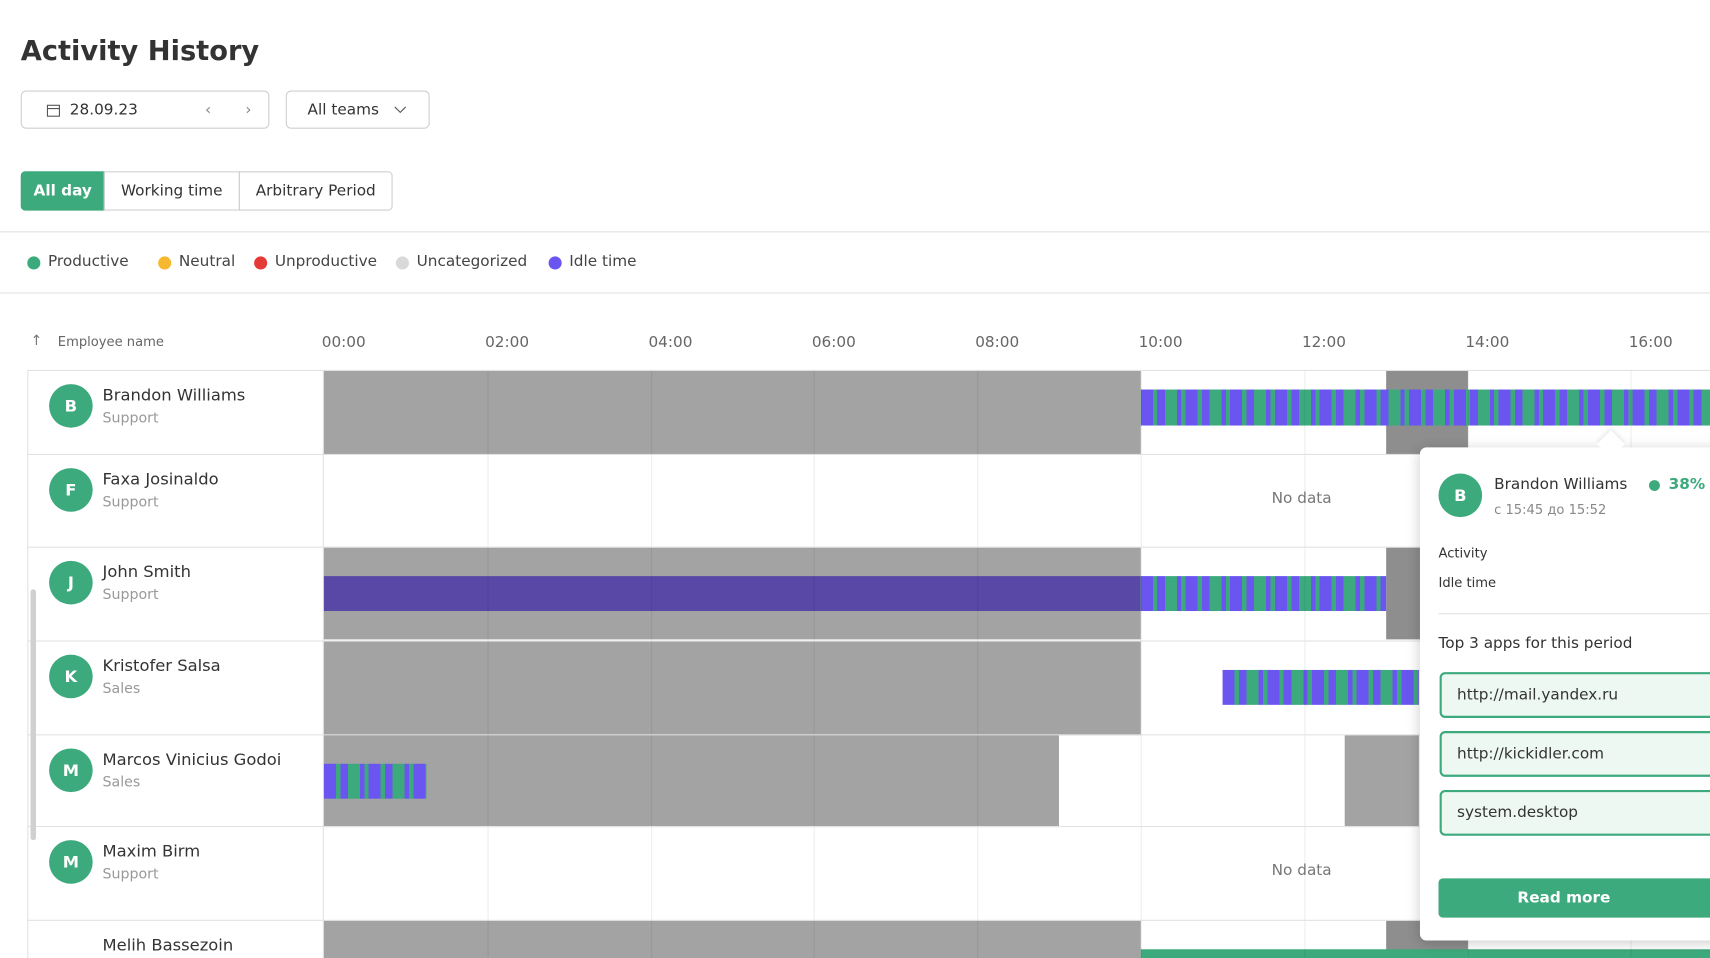  Describe the element at coordinates (161, 665) in the screenshot. I see `employee-name: Kristofer Salsa` at that location.